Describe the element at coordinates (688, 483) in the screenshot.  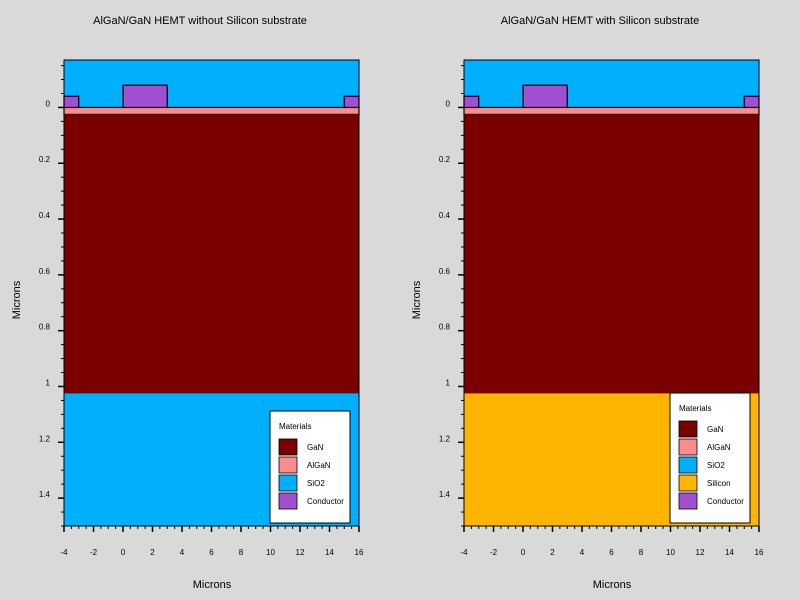
I see `legend-swatch-silicon` at that location.